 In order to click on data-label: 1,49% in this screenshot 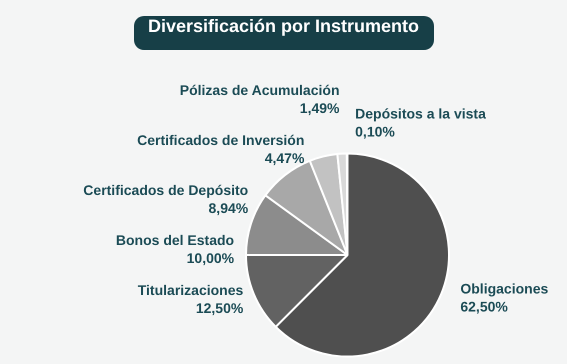, I will do `click(320, 108)`.